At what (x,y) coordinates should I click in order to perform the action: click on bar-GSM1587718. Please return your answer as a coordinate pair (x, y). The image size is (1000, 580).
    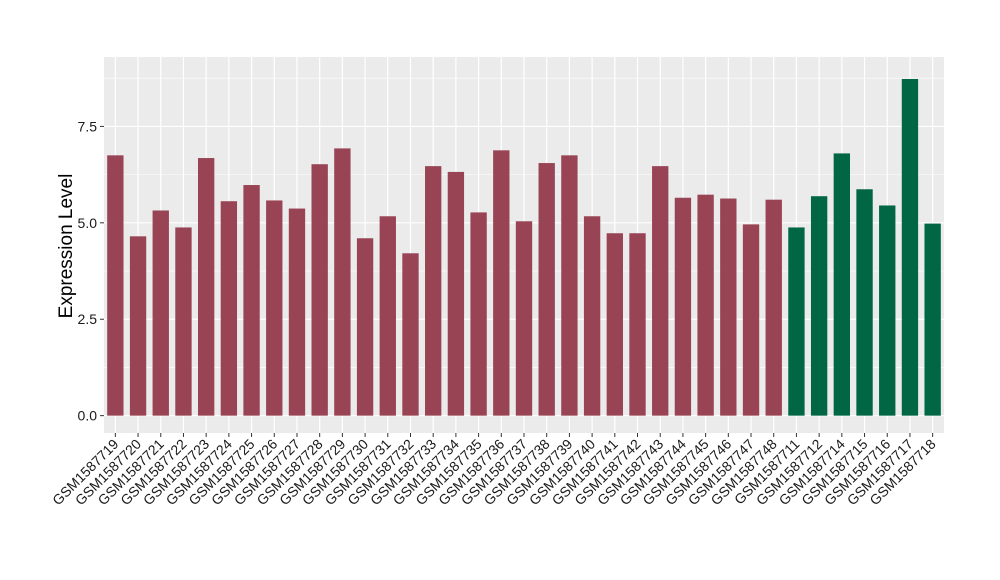
    Looking at the image, I should click on (932, 319).